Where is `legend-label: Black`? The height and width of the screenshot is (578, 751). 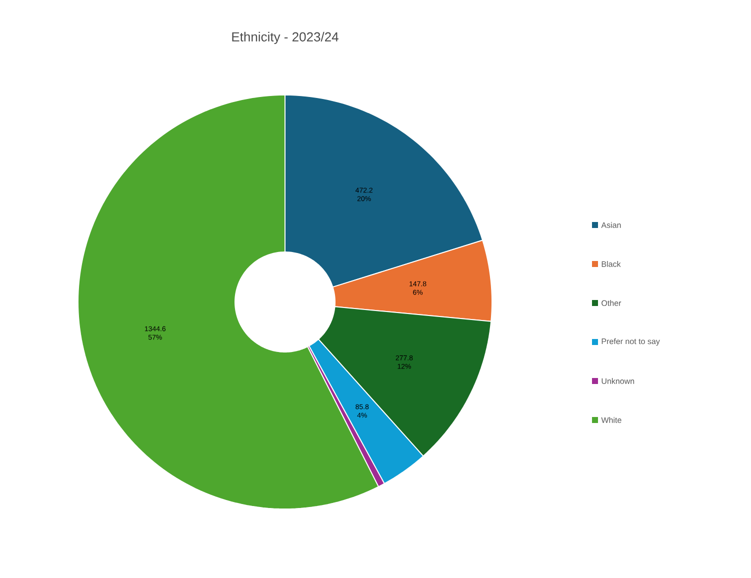
legend-label: Black is located at coordinates (611, 264).